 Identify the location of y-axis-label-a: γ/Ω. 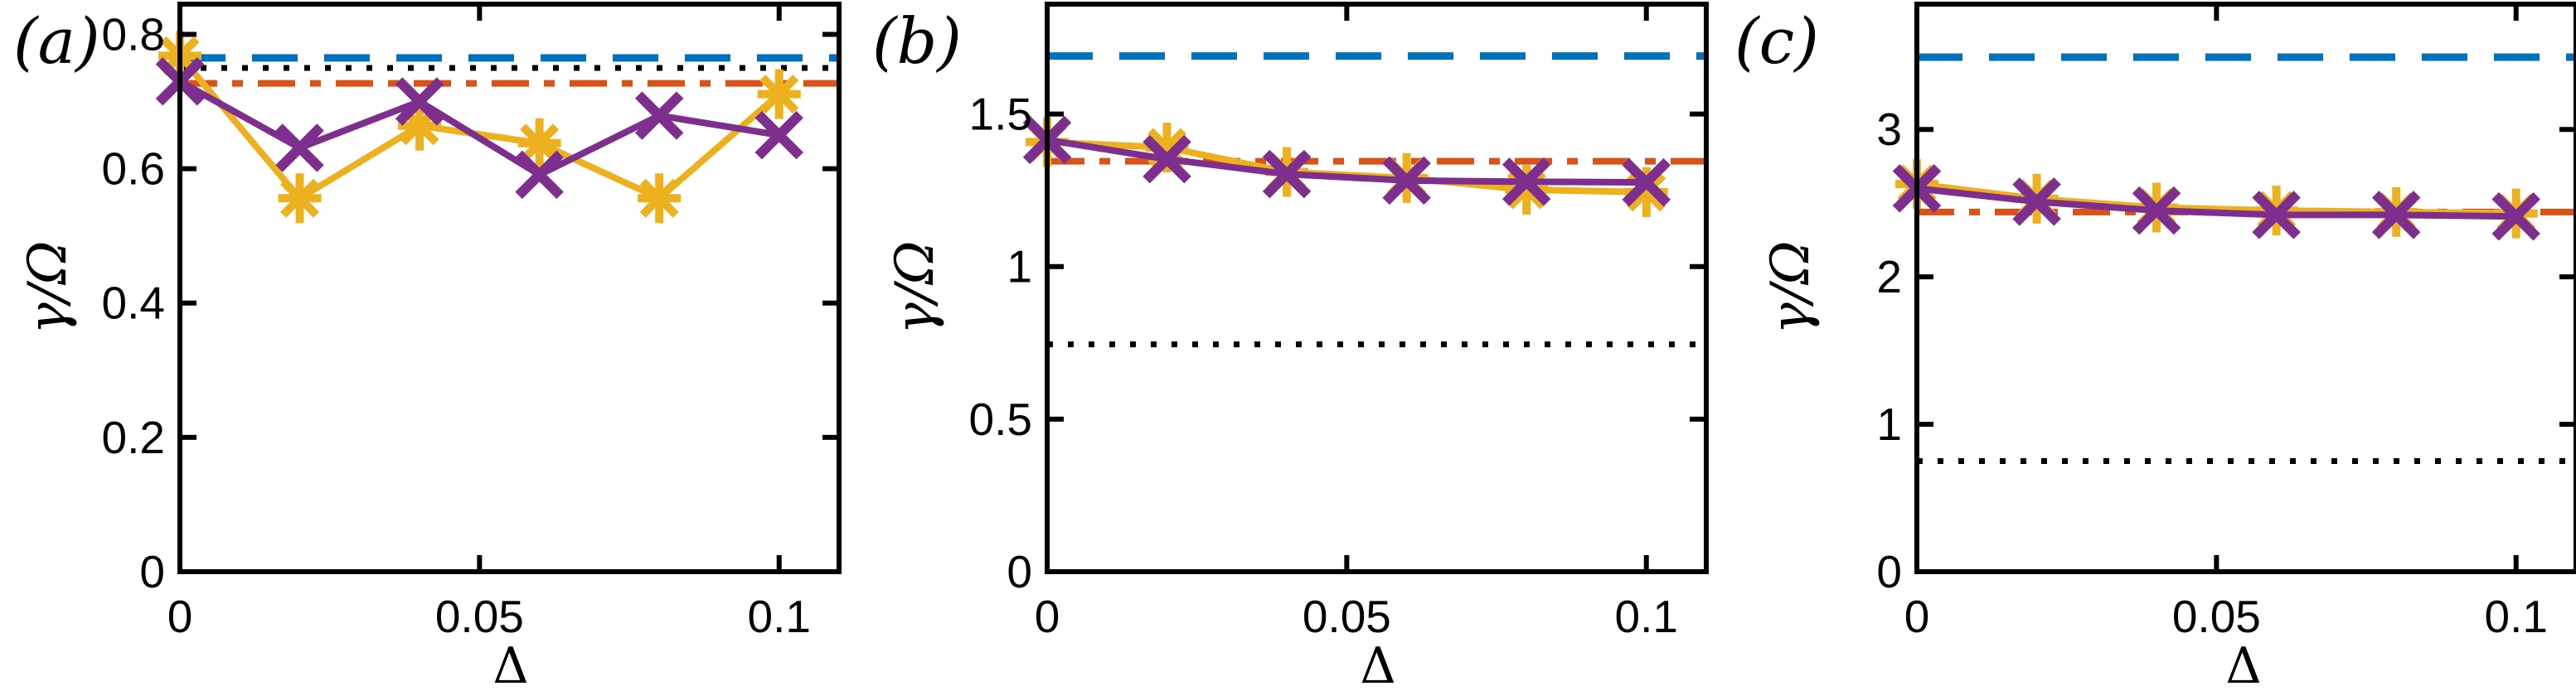
(48, 287).